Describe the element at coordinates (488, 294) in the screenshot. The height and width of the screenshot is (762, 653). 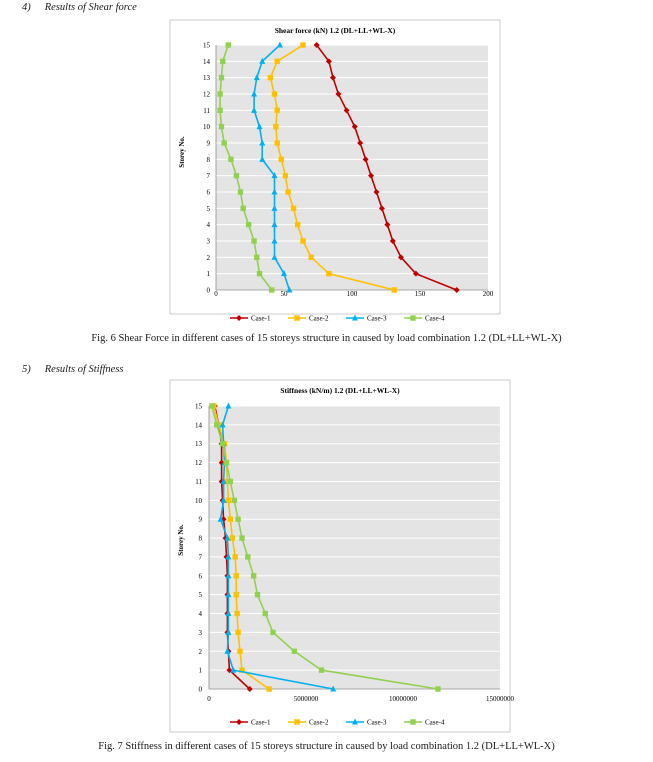
I see `x-tick-label: 200` at that location.